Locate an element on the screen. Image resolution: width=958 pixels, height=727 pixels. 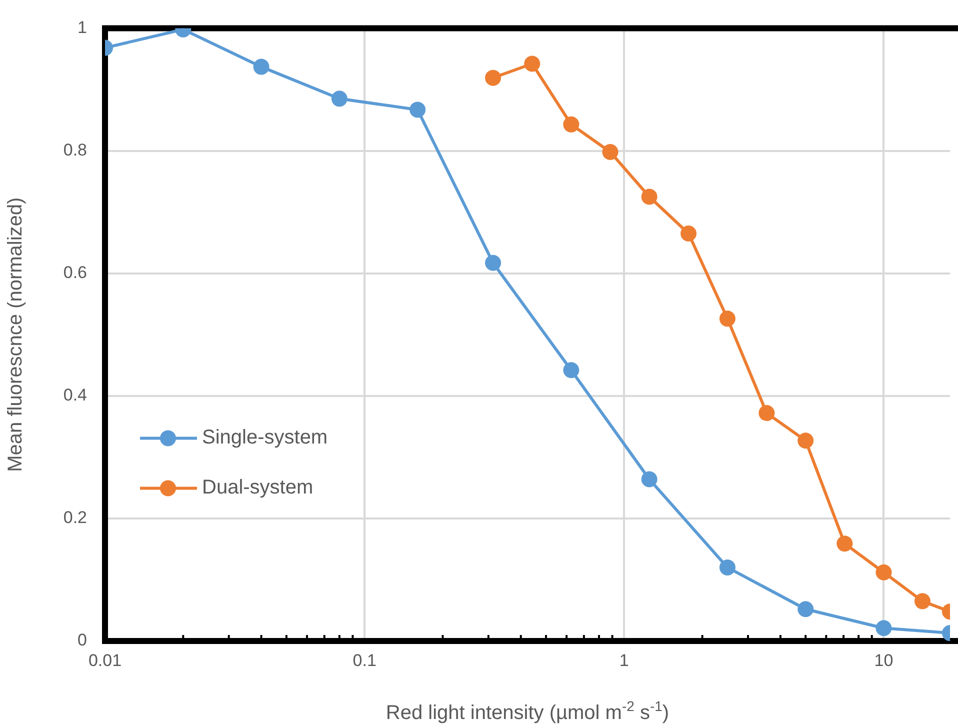
x-tick-label: 10 is located at coordinates (884, 660).